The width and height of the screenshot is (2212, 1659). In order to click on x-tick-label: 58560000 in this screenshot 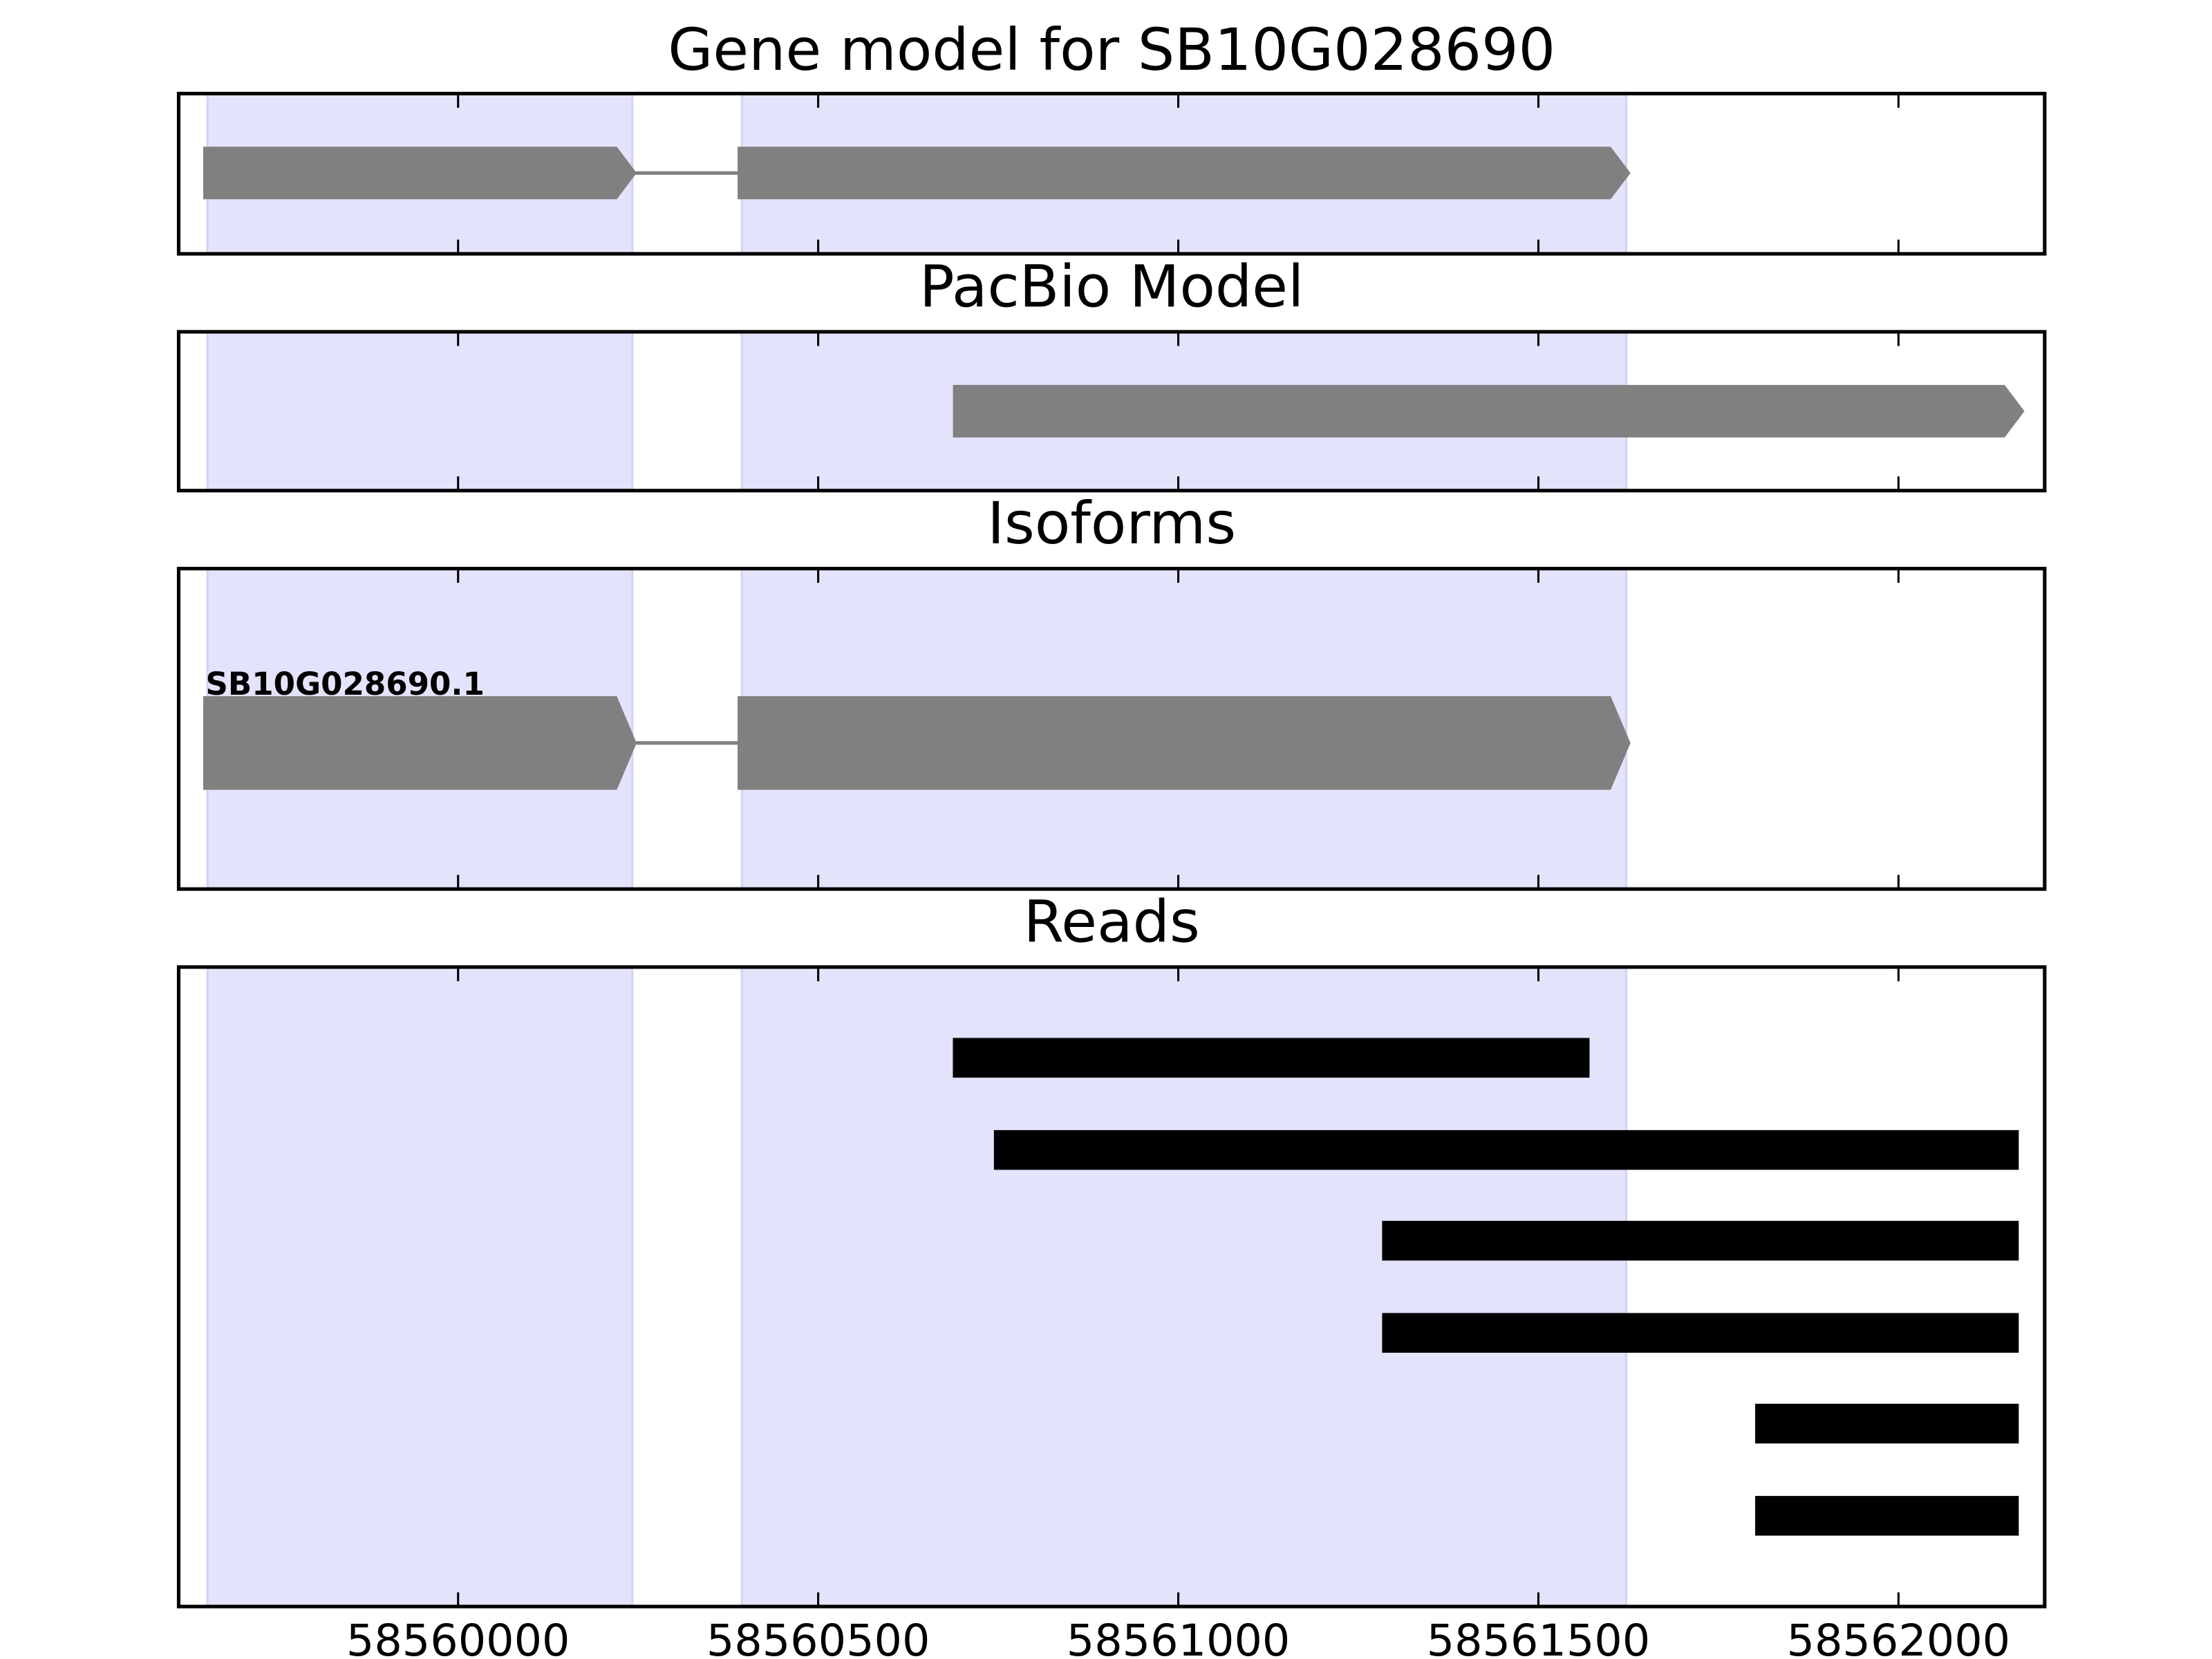, I will do `click(458, 1637)`.